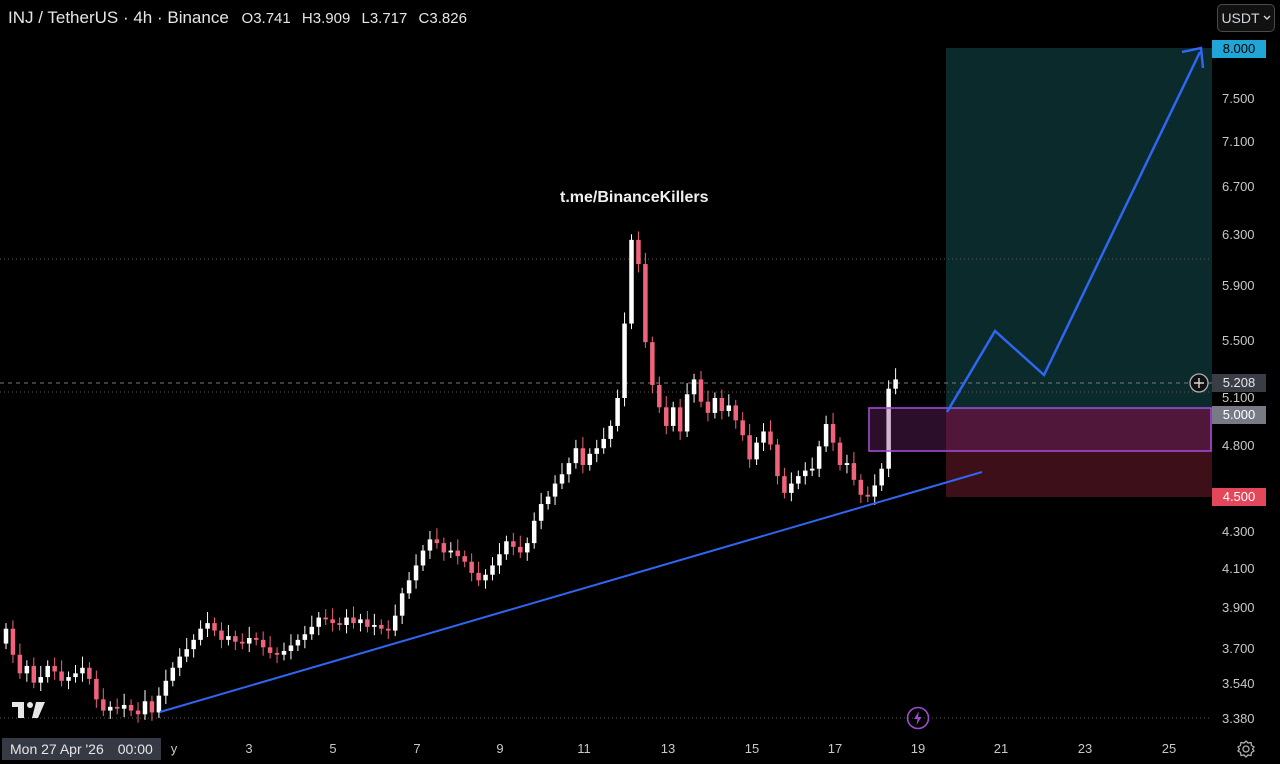 Image resolution: width=1280 pixels, height=764 pixels. Describe the element at coordinates (30, 710) in the screenshot. I see `tradingview-logo-icon` at that location.